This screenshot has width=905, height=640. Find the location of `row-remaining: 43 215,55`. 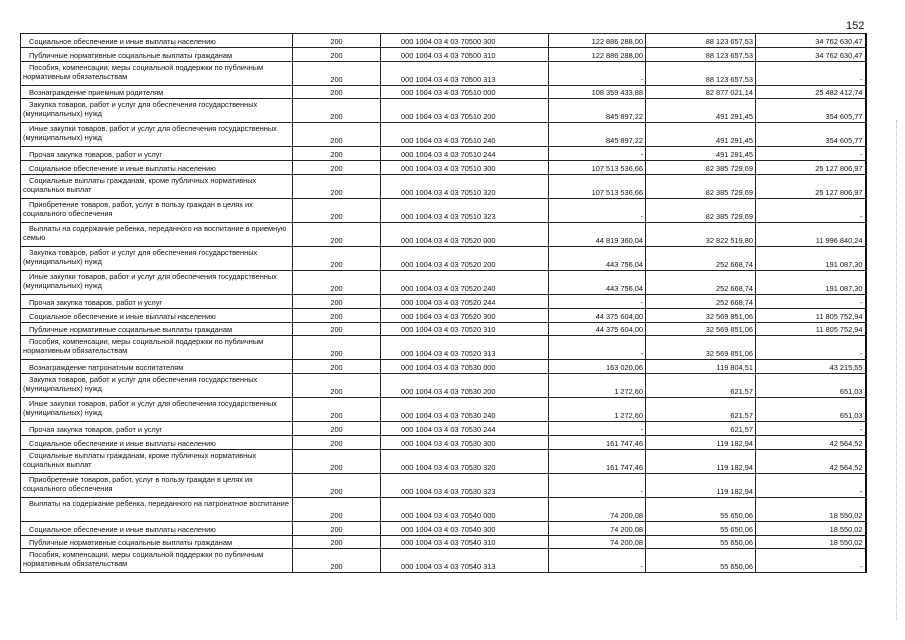

row-remaining: 43 215,55 is located at coordinates (811, 367).